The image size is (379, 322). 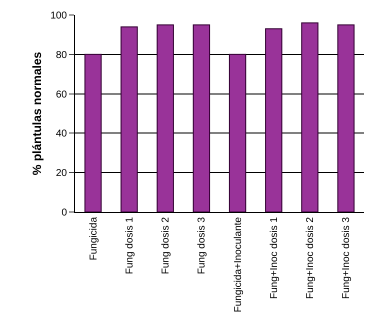 What do you see at coordinates (238, 264) in the screenshot?
I see `x-tick-label: Fungicida+Inoculante` at bounding box center [238, 264].